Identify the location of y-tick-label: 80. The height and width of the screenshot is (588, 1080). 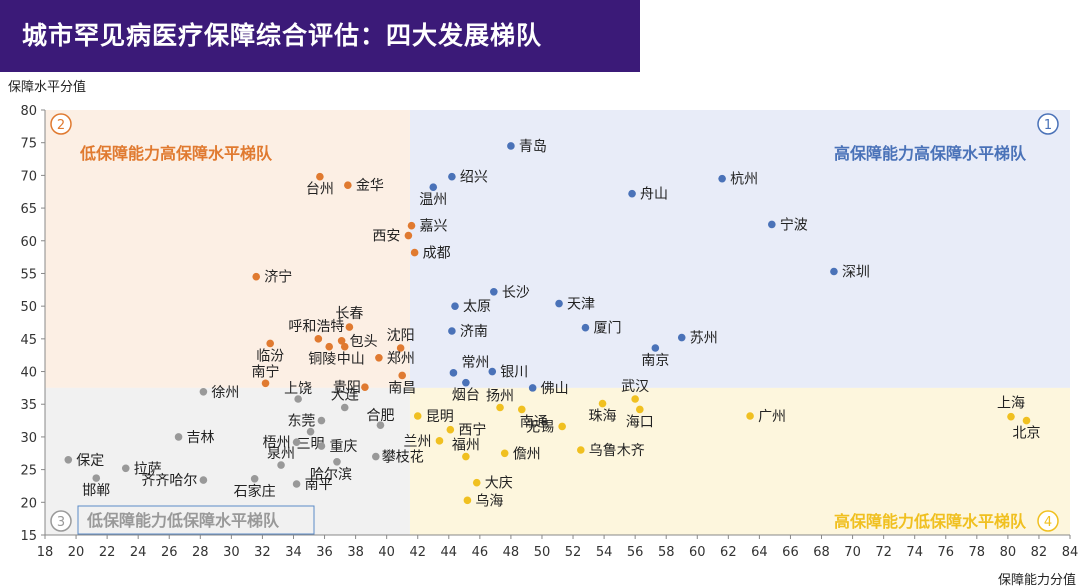
(28, 111).